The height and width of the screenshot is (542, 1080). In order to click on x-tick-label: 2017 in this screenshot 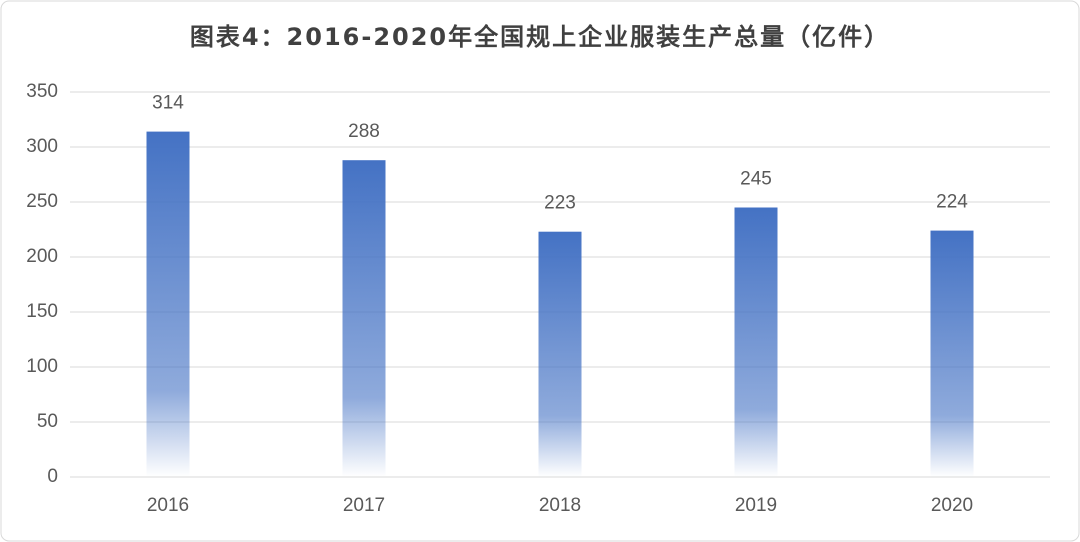, I will do `click(364, 505)`.